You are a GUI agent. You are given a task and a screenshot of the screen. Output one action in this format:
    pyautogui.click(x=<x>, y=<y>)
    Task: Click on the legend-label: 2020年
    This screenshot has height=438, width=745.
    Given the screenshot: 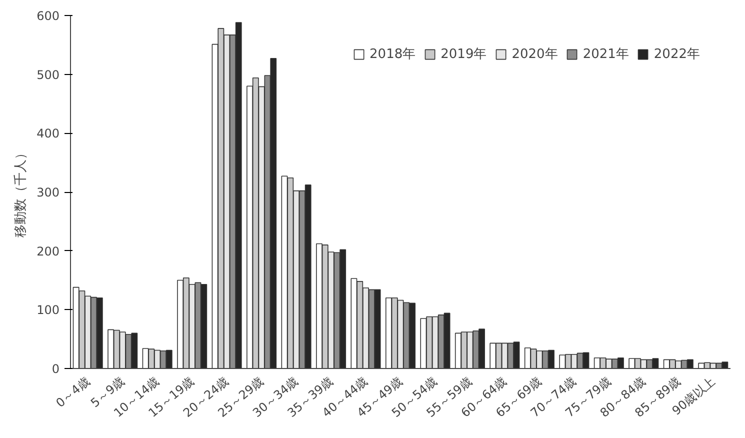 What is the action you would take?
    pyautogui.click(x=535, y=54)
    